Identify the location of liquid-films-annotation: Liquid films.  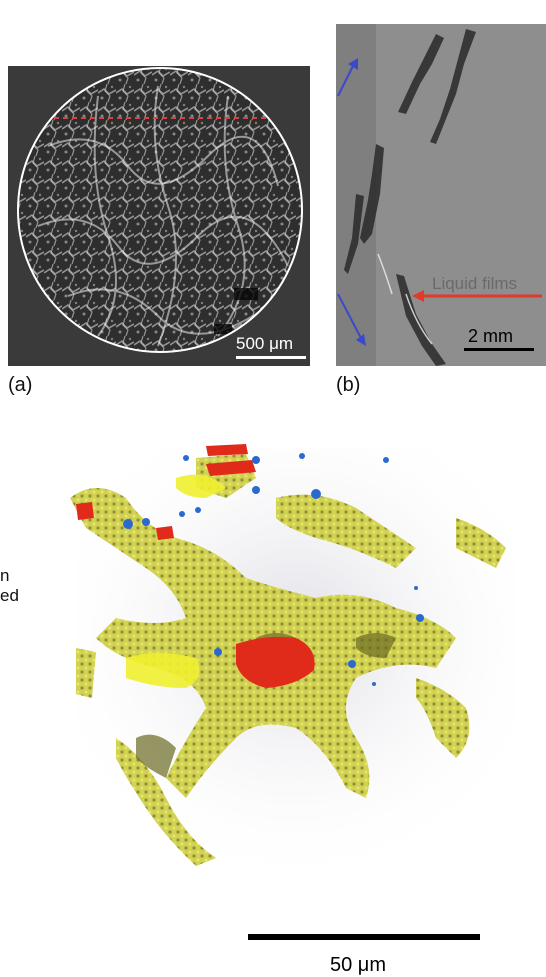
(475, 283).